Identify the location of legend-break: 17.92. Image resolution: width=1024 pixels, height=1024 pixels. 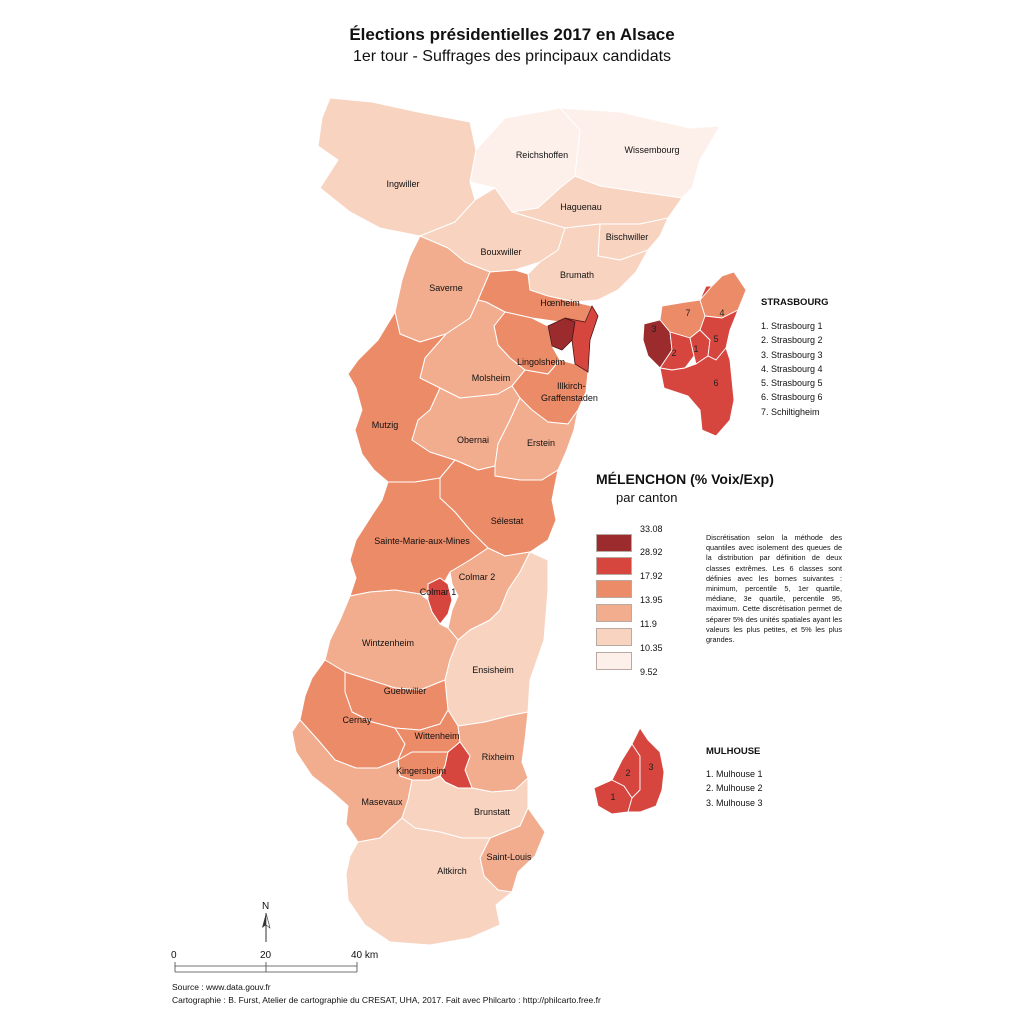
(651, 576).